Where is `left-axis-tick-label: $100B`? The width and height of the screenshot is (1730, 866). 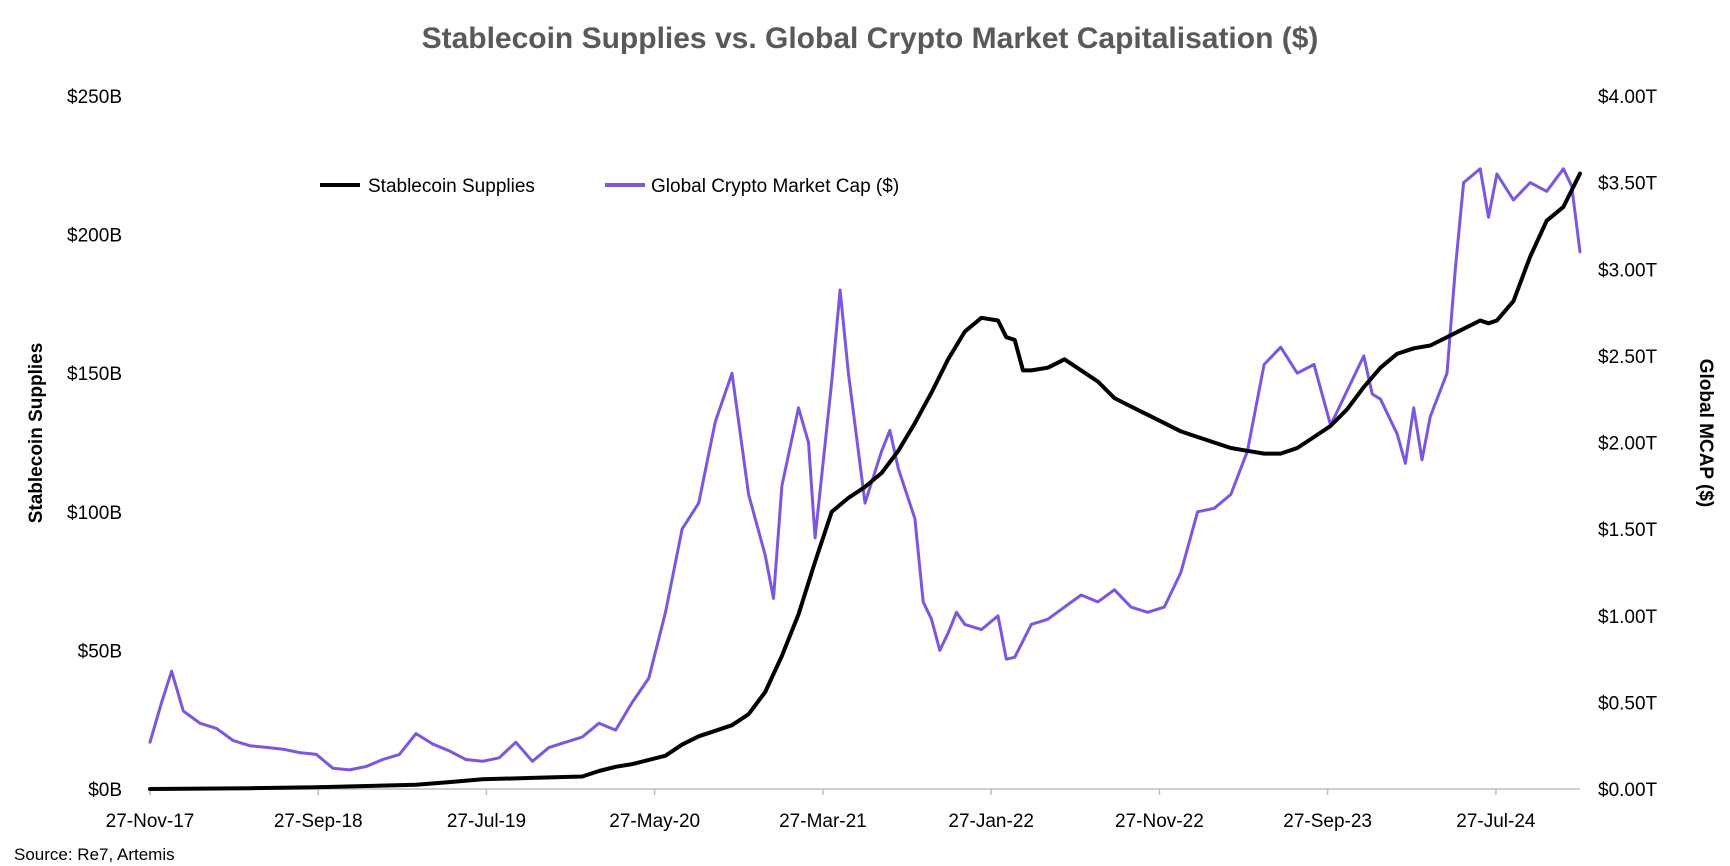 left-axis-tick-label: $100B is located at coordinates (94, 513).